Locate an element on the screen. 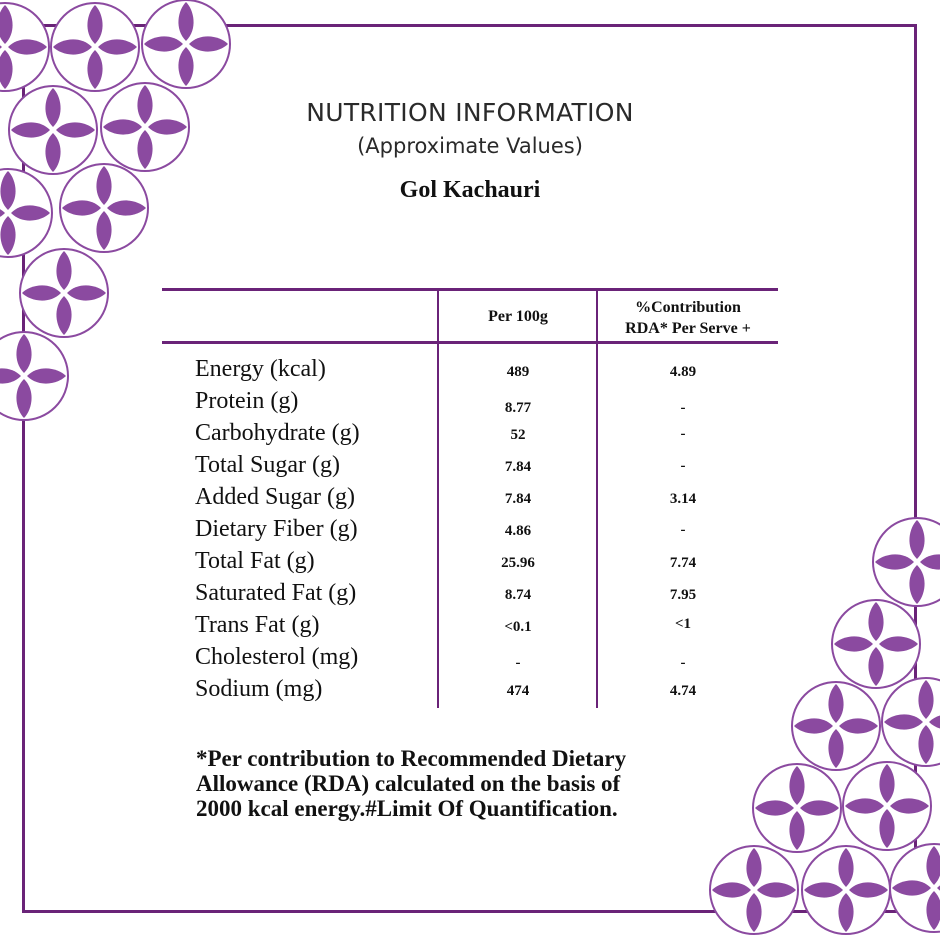 Image resolution: width=940 pixels, height=940 pixels. row-label: Protein (g) is located at coordinates (247, 401).